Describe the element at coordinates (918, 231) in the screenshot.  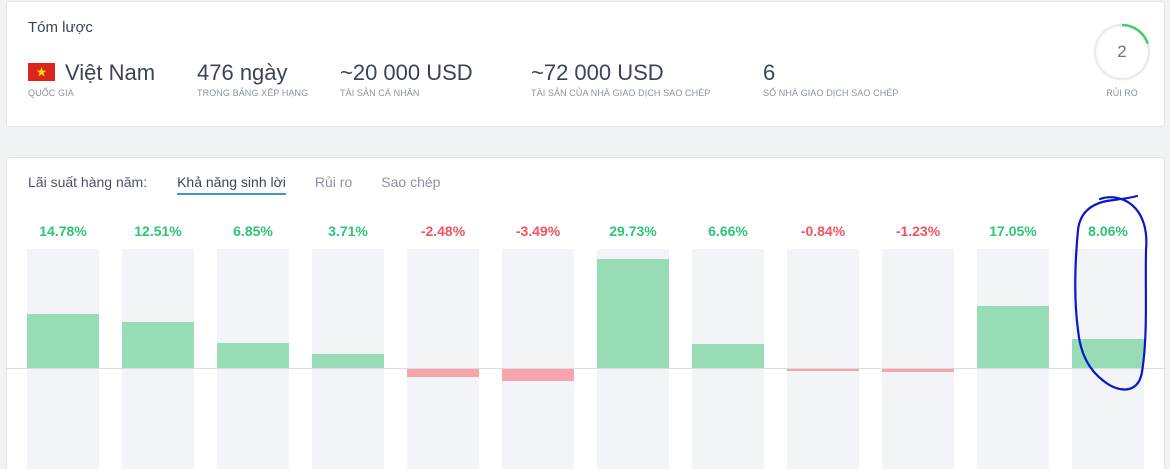
I see `return-value-label: -1.23%` at that location.